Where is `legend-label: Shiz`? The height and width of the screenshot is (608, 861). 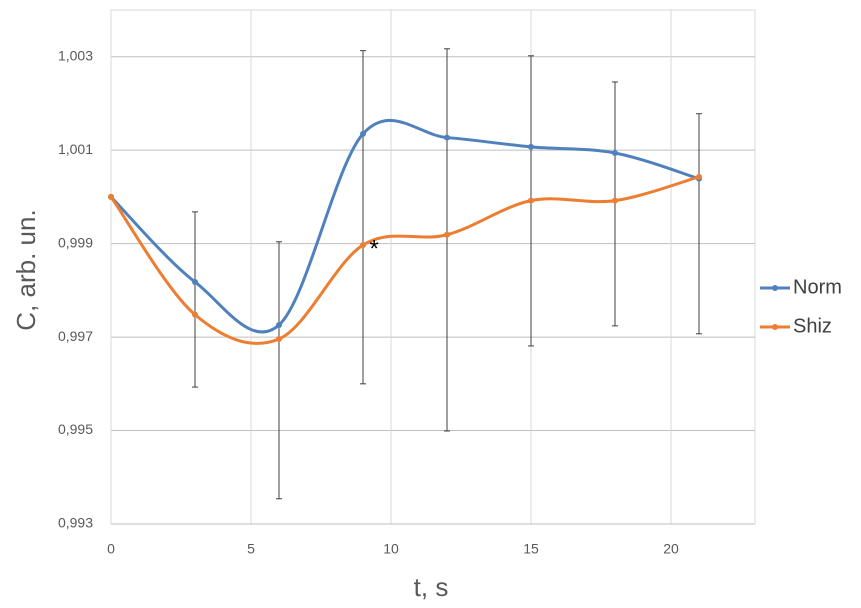
legend-label: Shiz is located at coordinates (812, 326).